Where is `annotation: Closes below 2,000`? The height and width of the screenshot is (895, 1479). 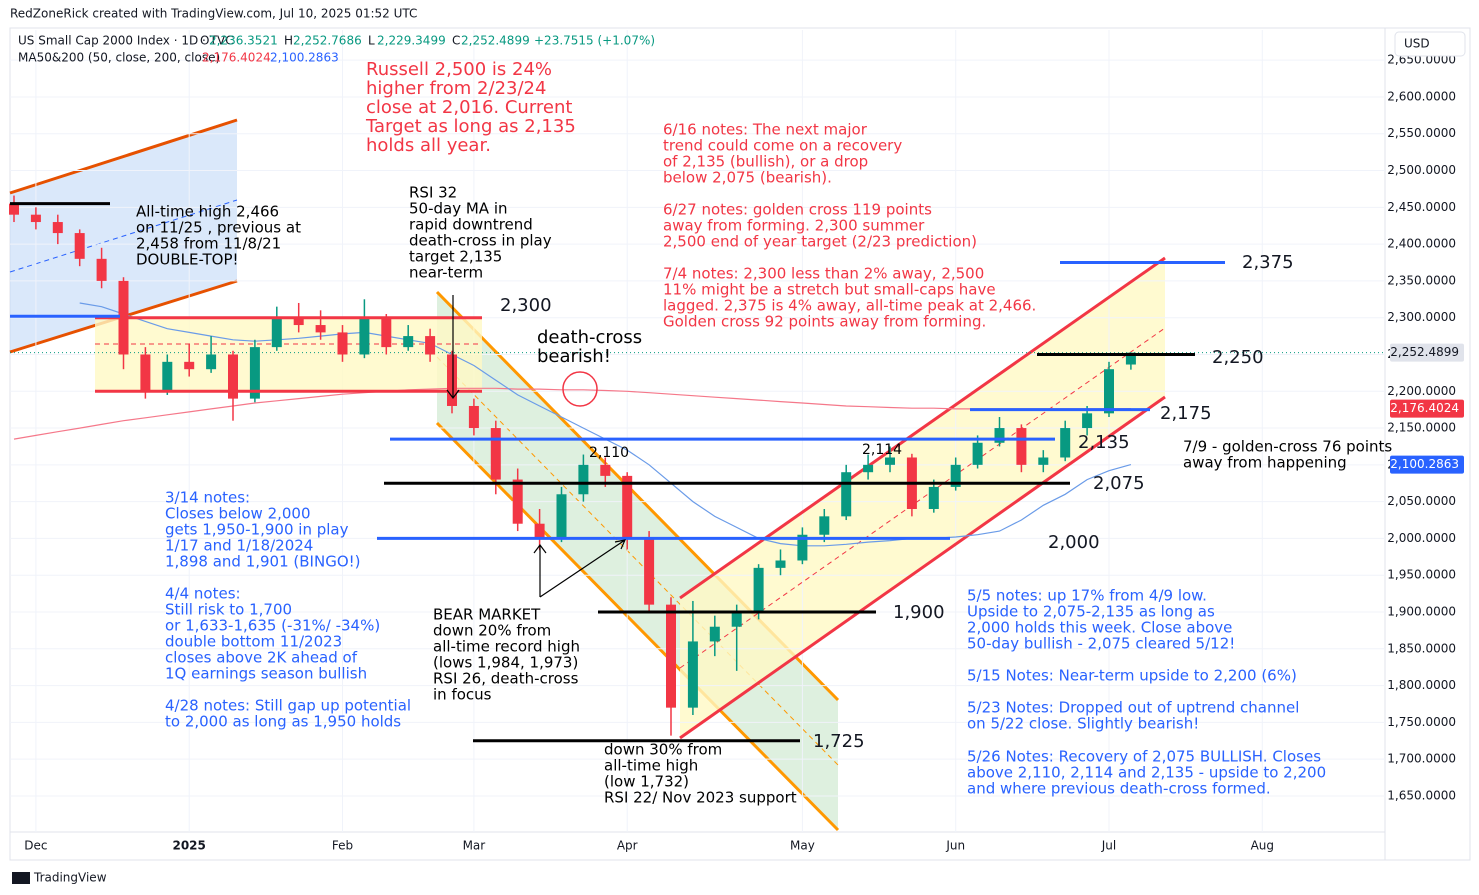
annotation: Closes below 2,000 is located at coordinates (238, 514).